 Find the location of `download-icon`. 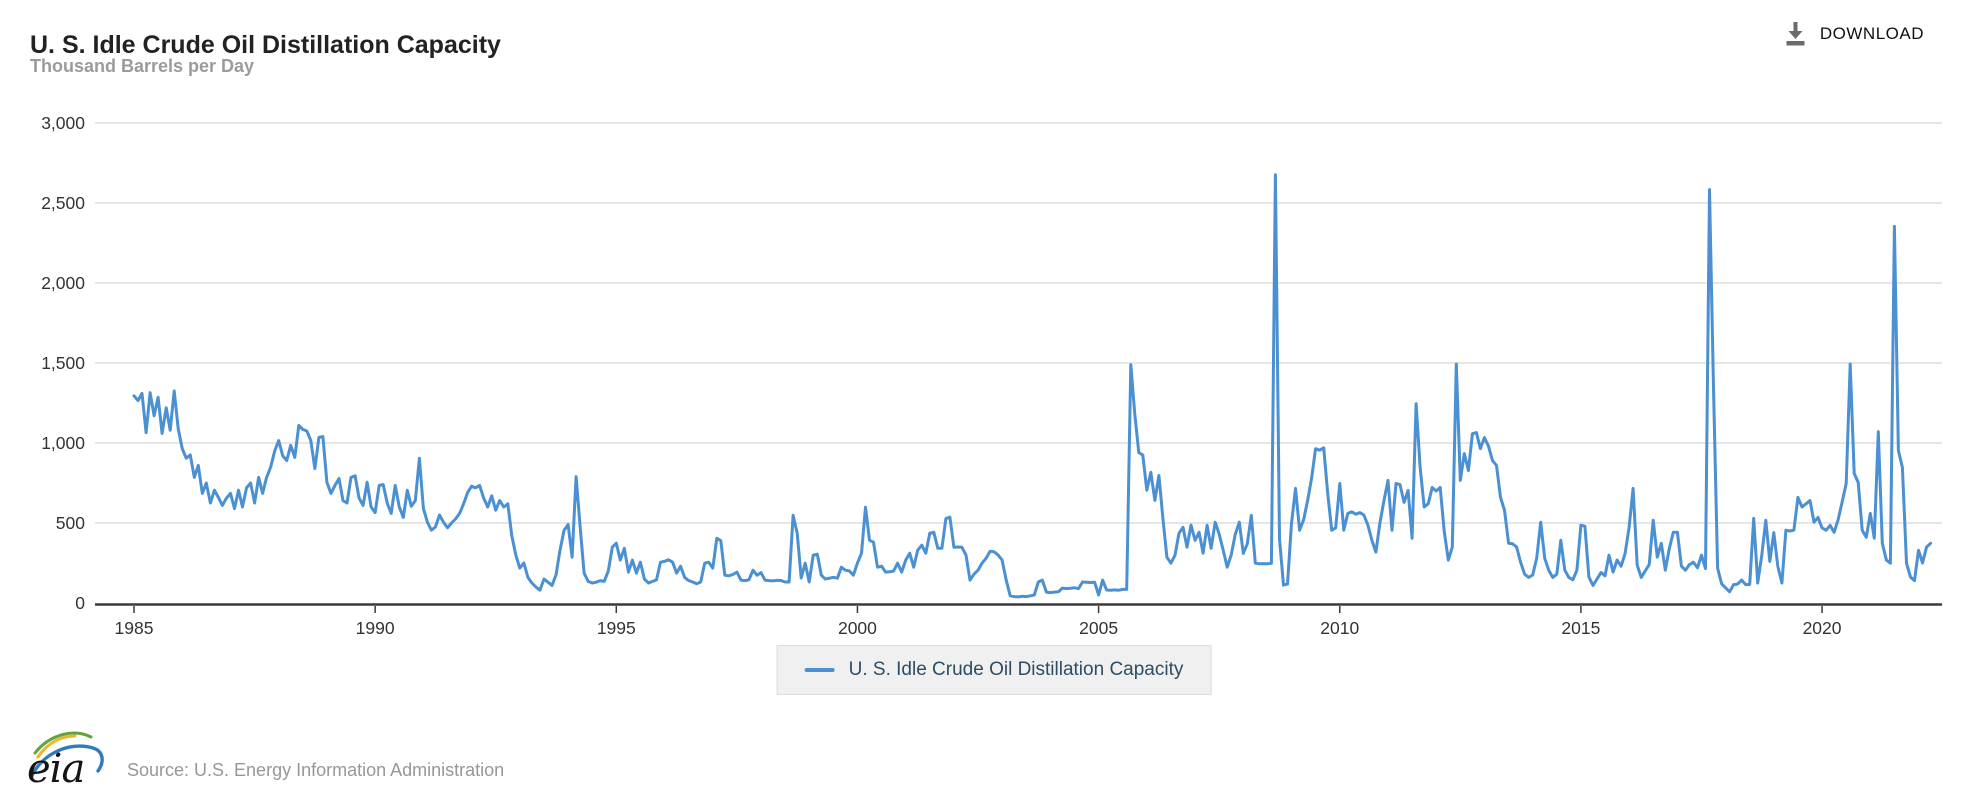

download-icon is located at coordinates (1795, 33).